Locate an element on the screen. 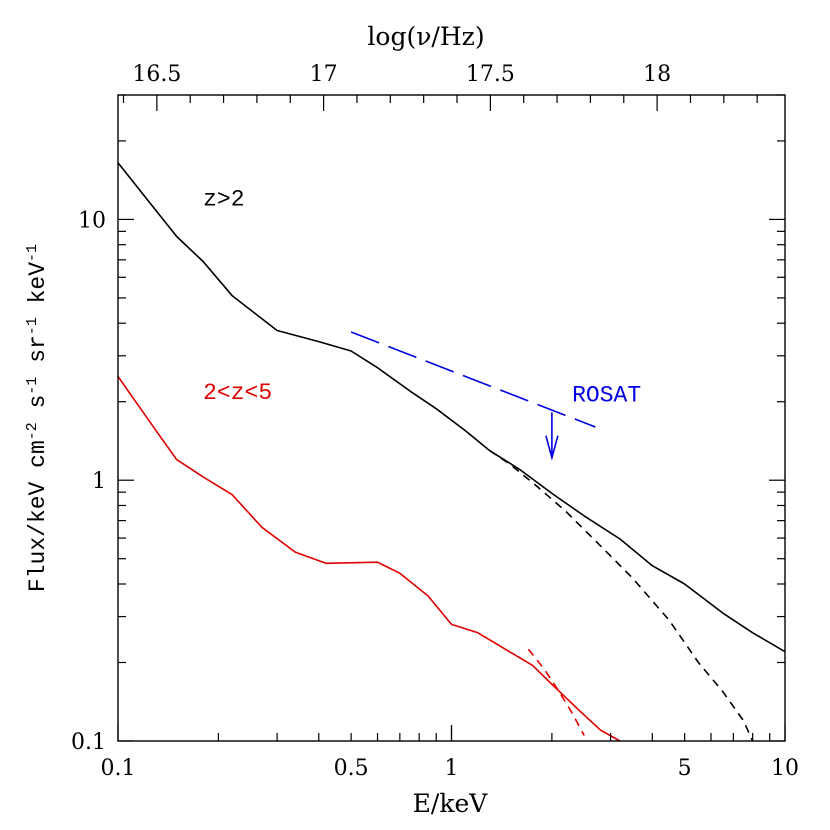 The image size is (830, 830). annotation-label: ROSAT is located at coordinates (606, 396).